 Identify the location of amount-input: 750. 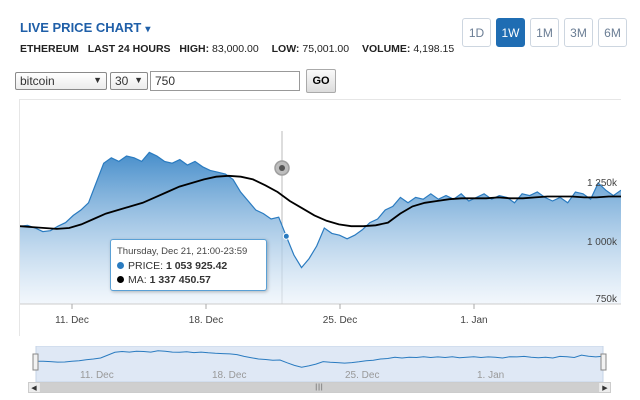
(225, 81).